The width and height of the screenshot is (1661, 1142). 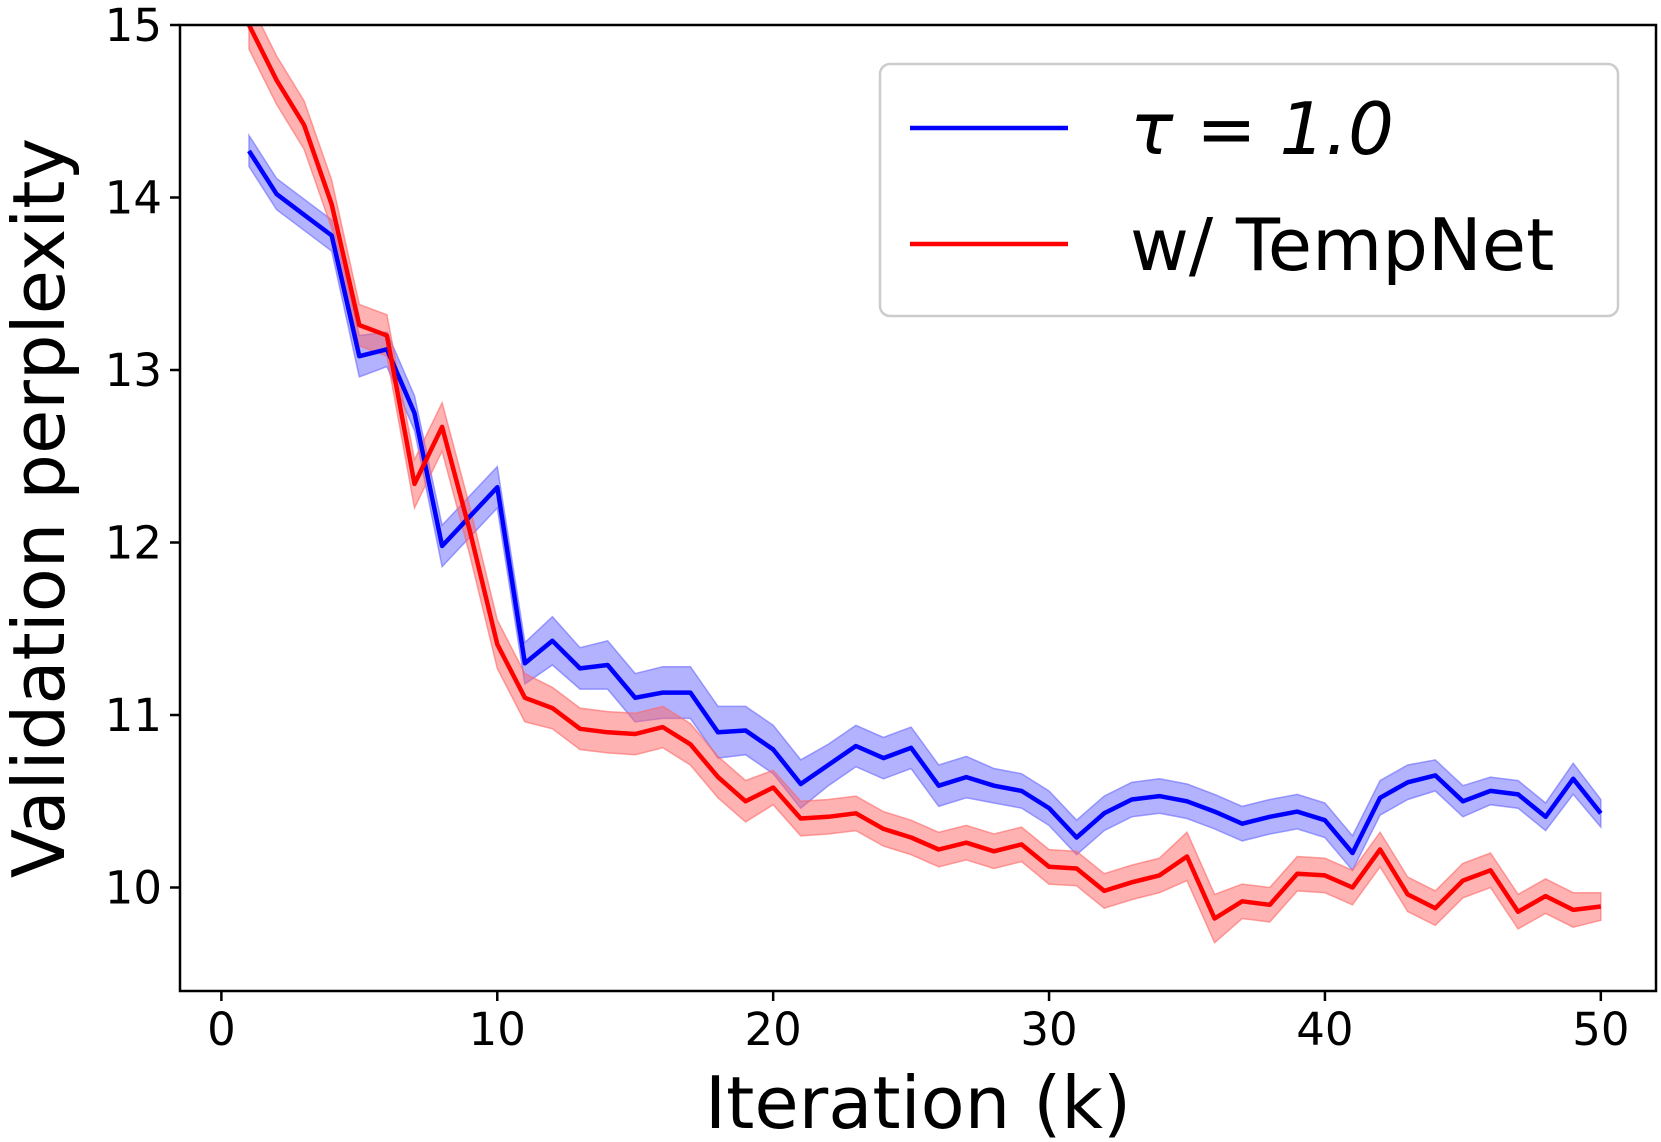 What do you see at coordinates (142, 457) in the screenshot?
I see `y-axis: 10 11 12 13 14 15` at bounding box center [142, 457].